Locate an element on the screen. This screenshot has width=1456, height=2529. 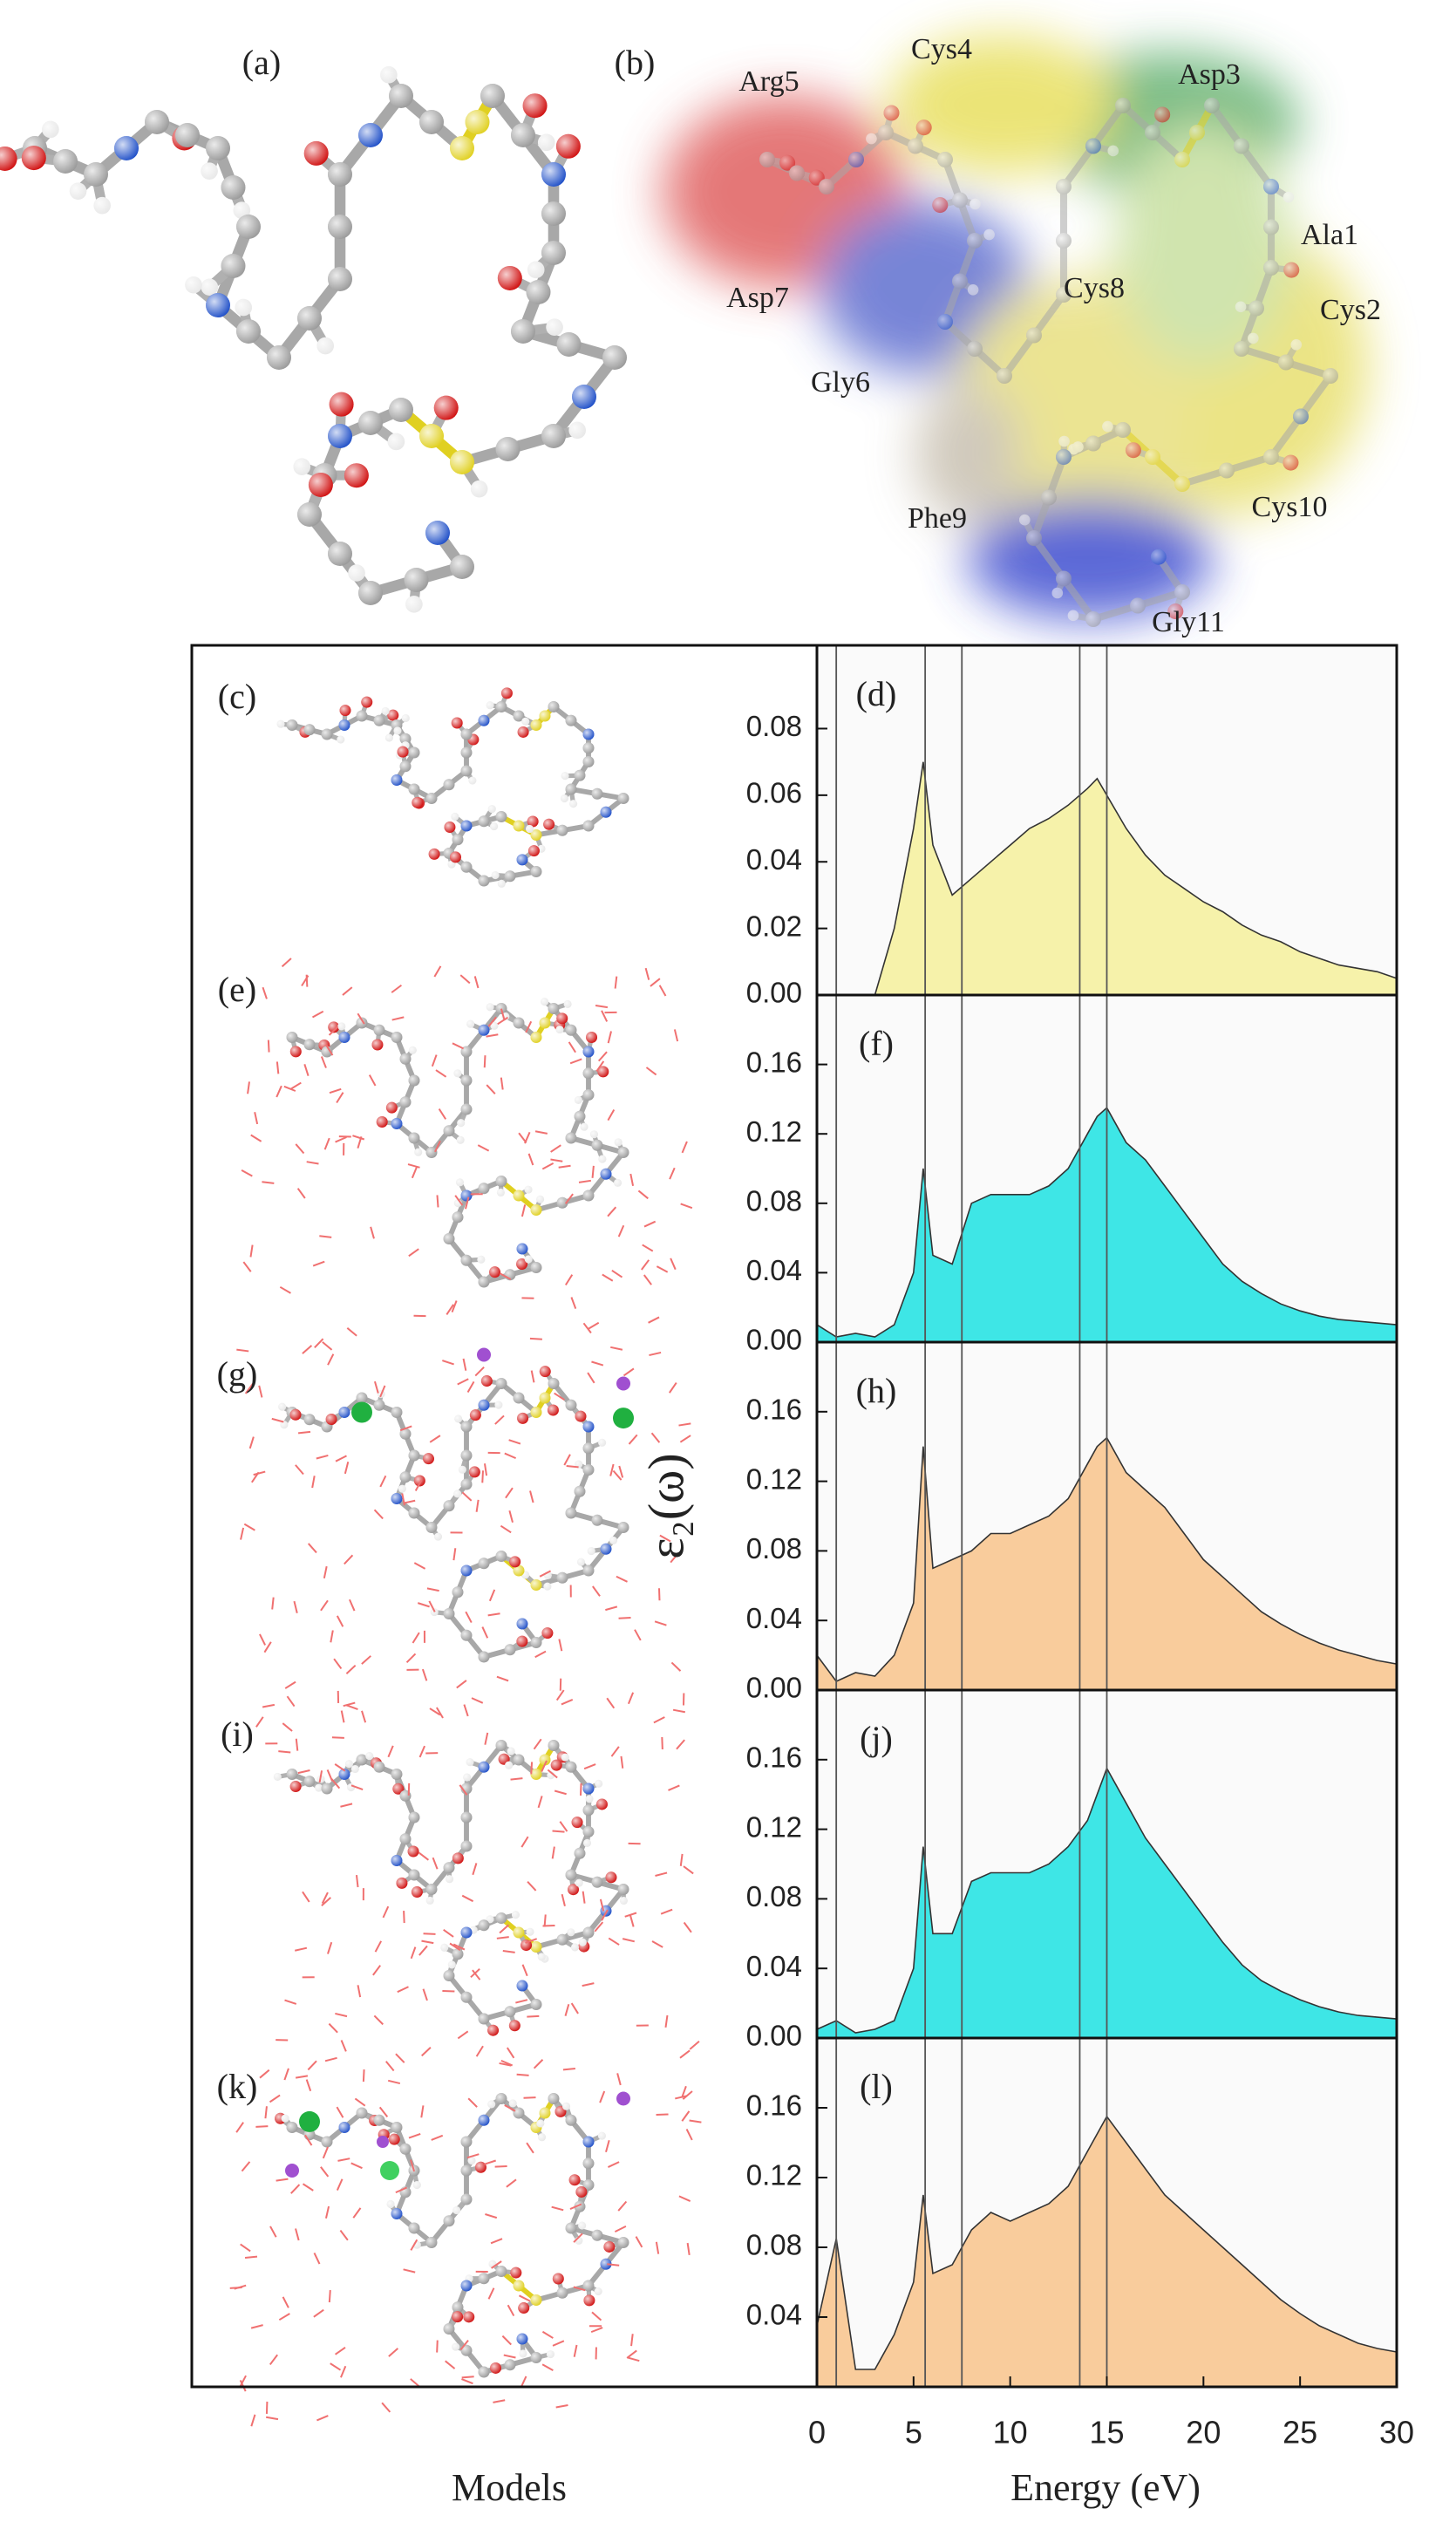
residue-label: Cys10 is located at coordinates (1290, 507).